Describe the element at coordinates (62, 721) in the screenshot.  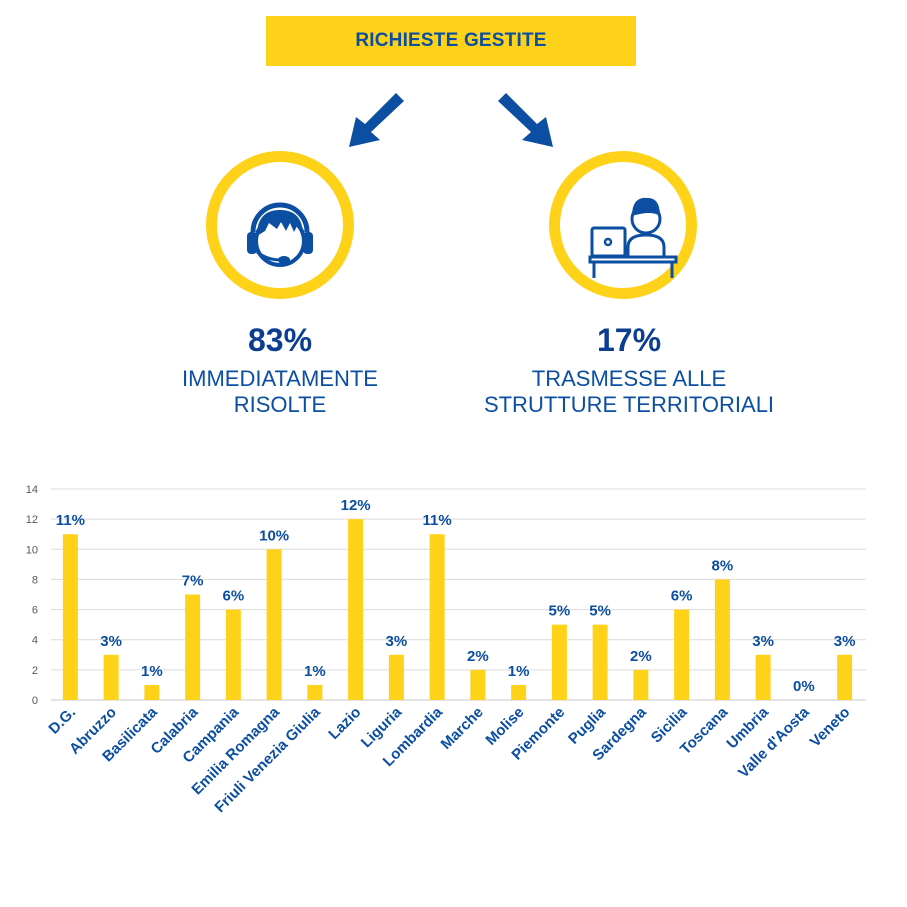
I see `x-tick-label: D.G.` at that location.